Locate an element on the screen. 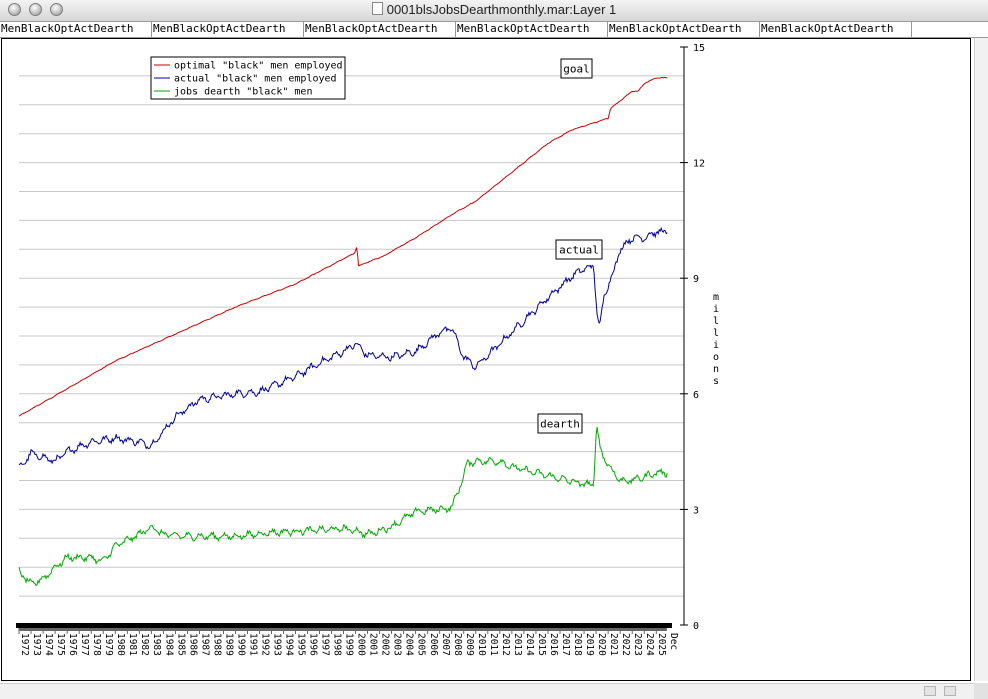 The image size is (988, 699). horizontal-scrollbar is located at coordinates (487, 691).